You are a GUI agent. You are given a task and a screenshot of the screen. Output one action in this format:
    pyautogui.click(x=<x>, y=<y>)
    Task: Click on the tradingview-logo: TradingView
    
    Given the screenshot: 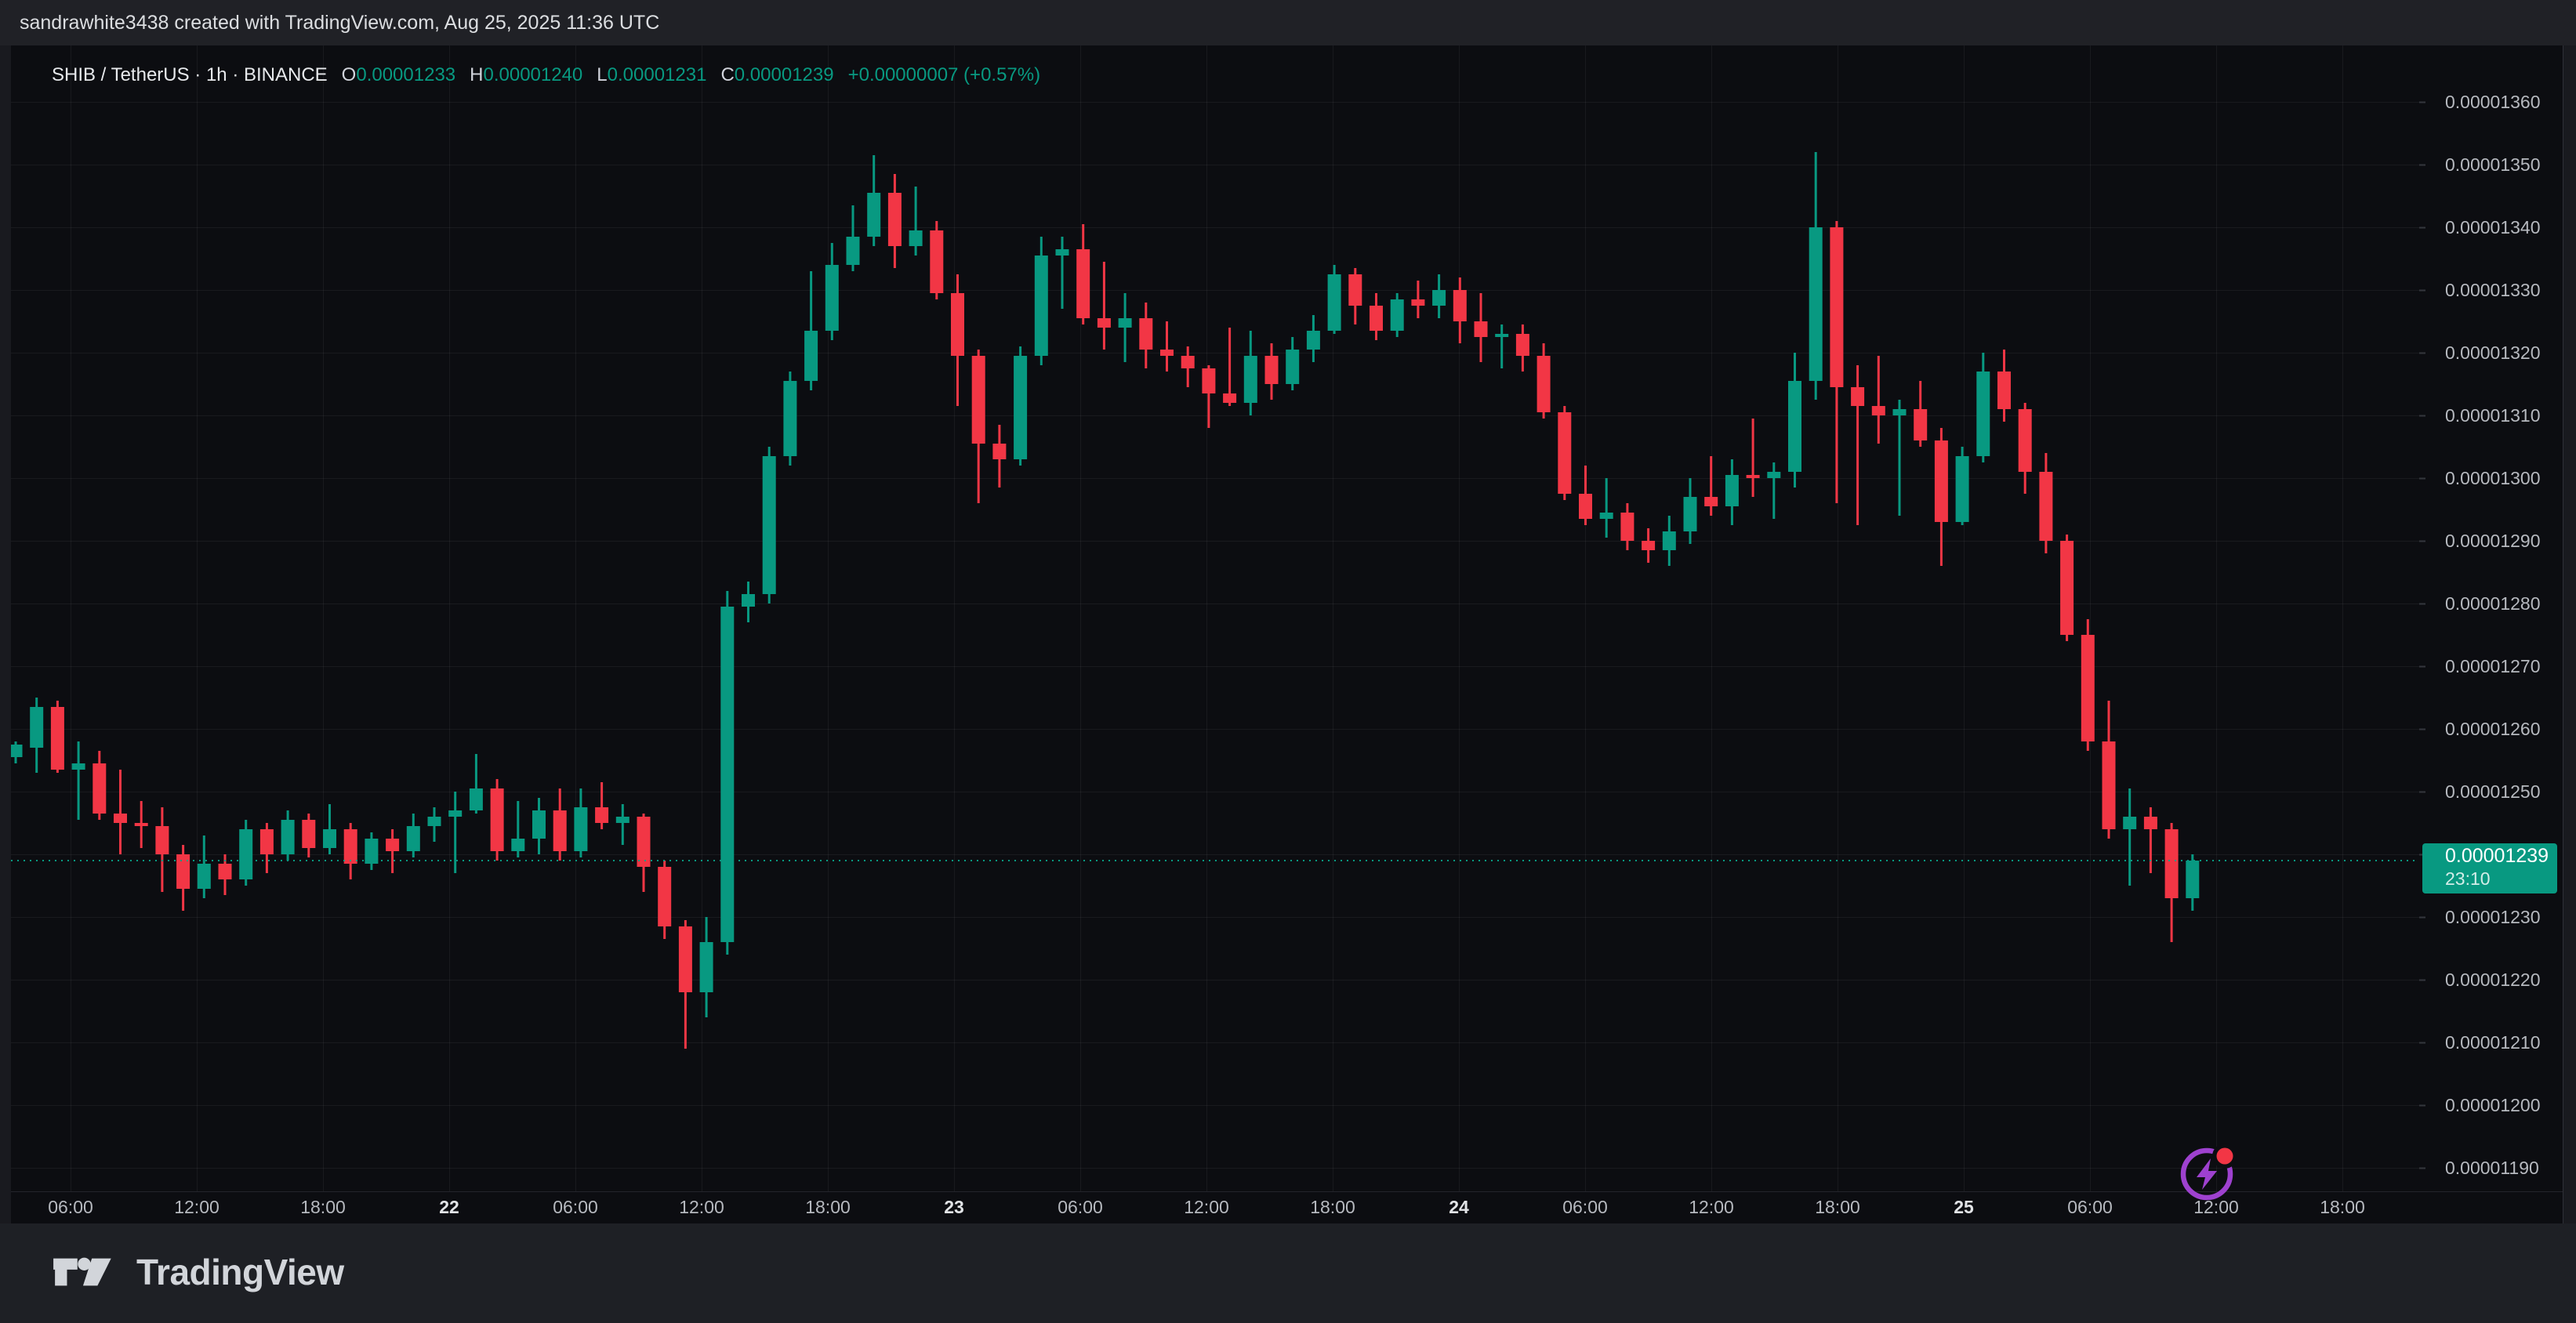 What is the action you would take?
    pyautogui.click(x=197, y=1272)
    